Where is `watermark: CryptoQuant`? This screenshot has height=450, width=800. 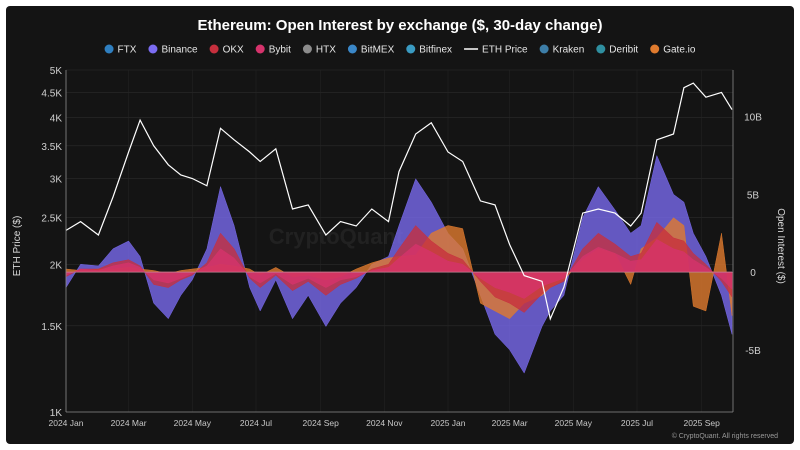 watermark: CryptoQuant is located at coordinates (336, 236).